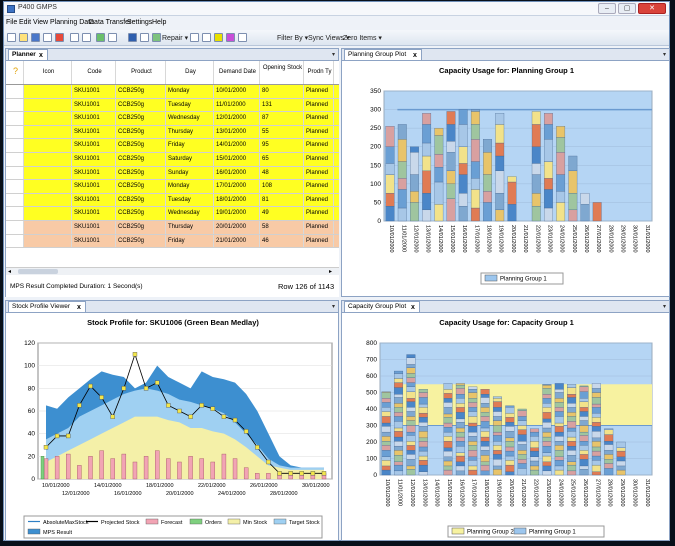  Describe the element at coordinates (28, 54) in the screenshot. I see `tab-planner: Planner x` at that location.